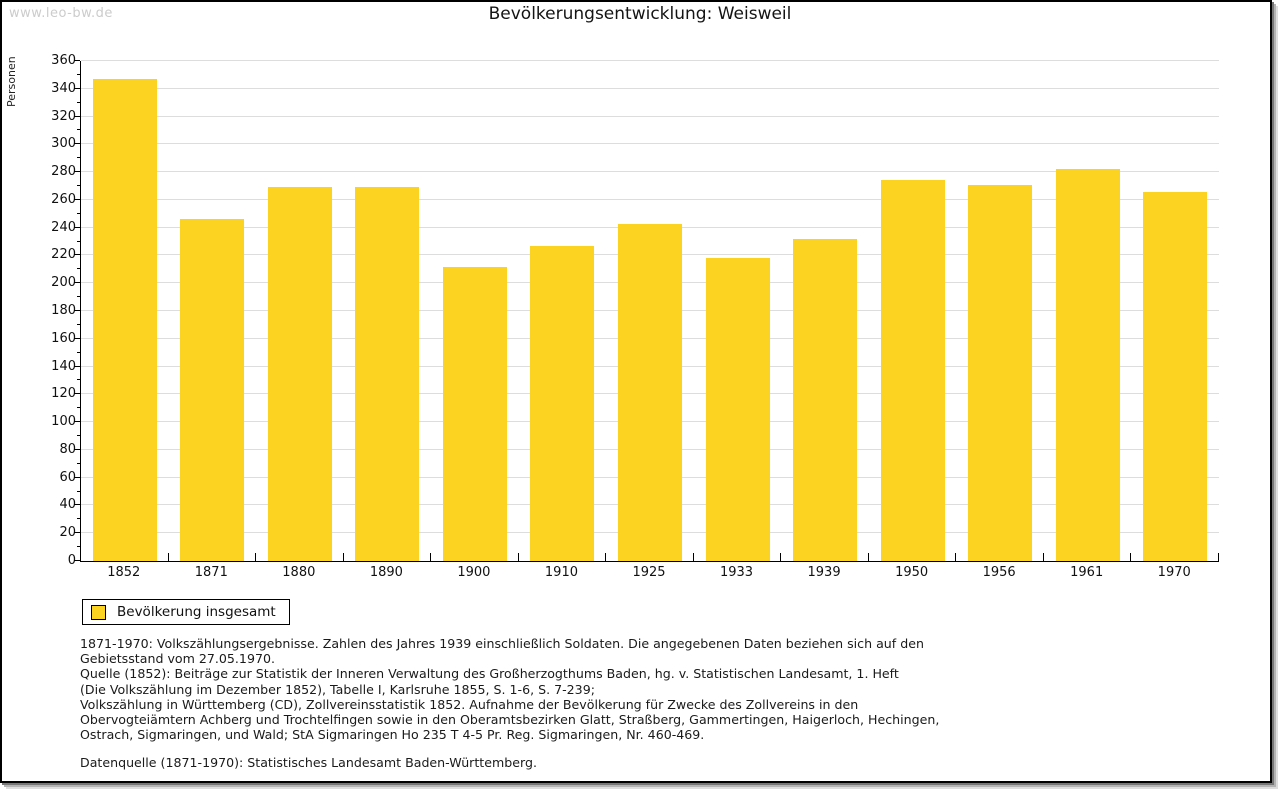  What do you see at coordinates (1087, 572) in the screenshot?
I see `x-tick-label-1961: 1961` at bounding box center [1087, 572].